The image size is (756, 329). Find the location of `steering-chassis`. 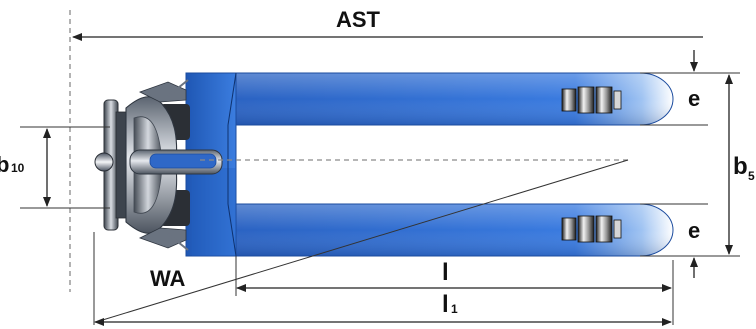

steering-chassis is located at coordinates (158, 165).